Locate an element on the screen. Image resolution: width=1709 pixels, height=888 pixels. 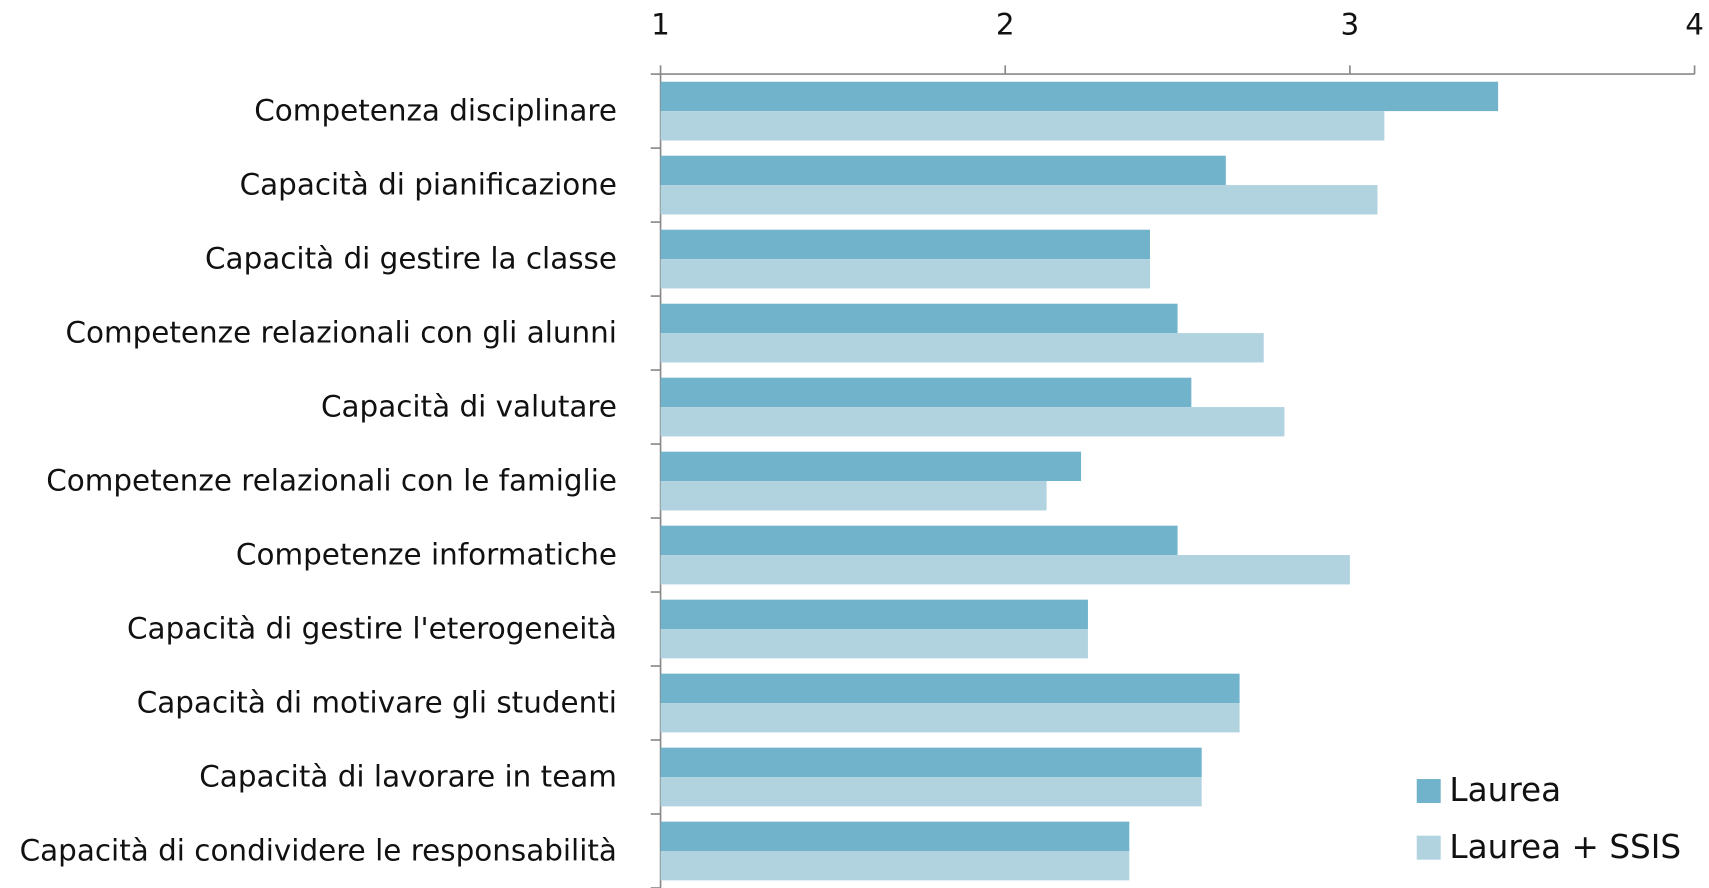
legend-label: Laurea + SSIS is located at coordinates (1565, 847).